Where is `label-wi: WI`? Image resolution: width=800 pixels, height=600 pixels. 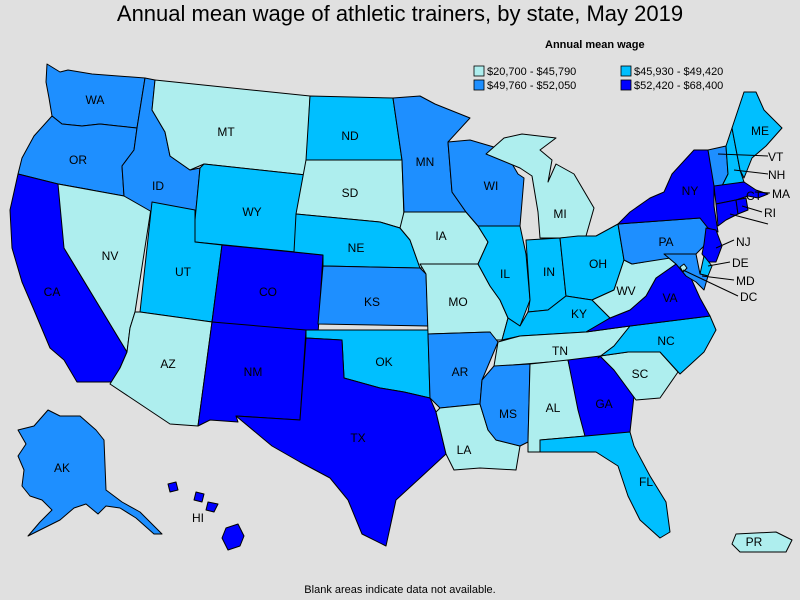 label-wi: WI is located at coordinates (491, 186).